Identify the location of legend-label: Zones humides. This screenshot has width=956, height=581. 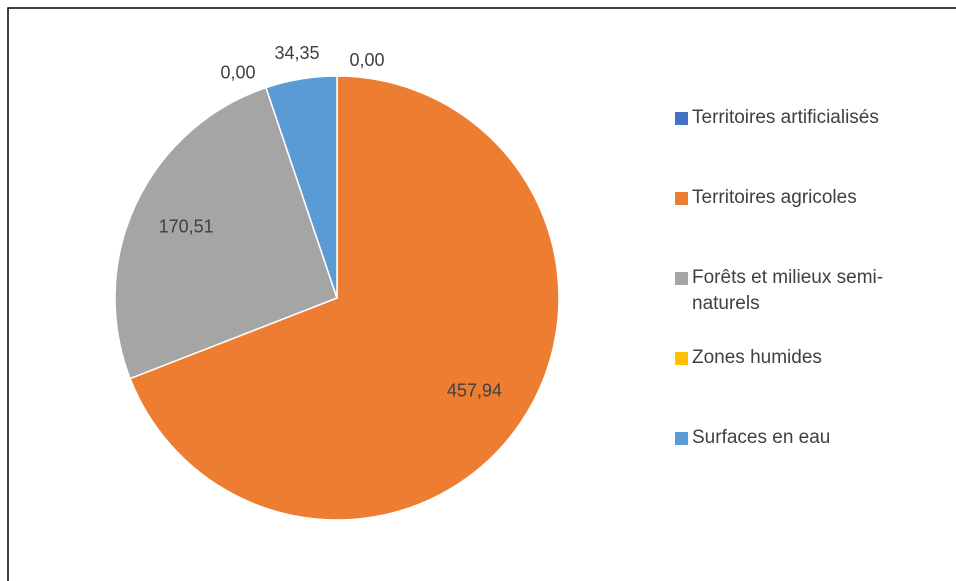
(757, 357).